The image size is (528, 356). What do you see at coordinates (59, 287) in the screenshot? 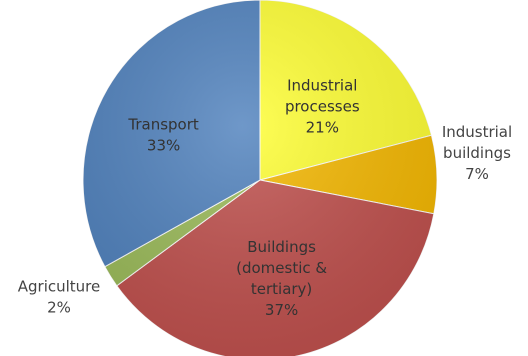
I see `pie-label-line: Agriculture` at bounding box center [59, 287].